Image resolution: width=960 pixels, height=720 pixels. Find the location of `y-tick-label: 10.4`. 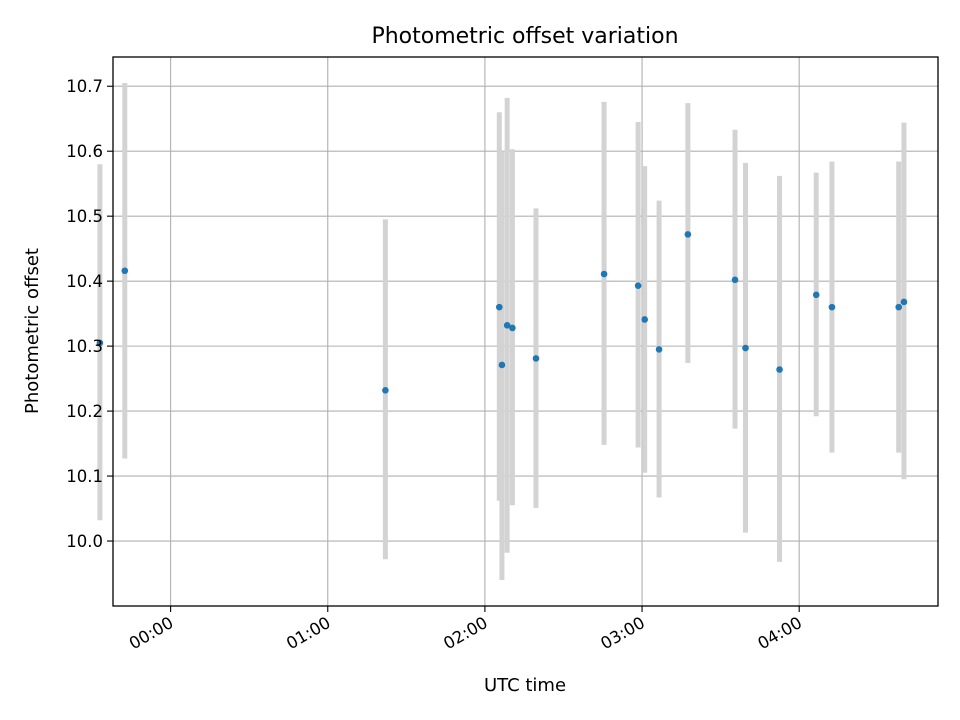

y-tick-label: 10.4 is located at coordinates (84, 281).